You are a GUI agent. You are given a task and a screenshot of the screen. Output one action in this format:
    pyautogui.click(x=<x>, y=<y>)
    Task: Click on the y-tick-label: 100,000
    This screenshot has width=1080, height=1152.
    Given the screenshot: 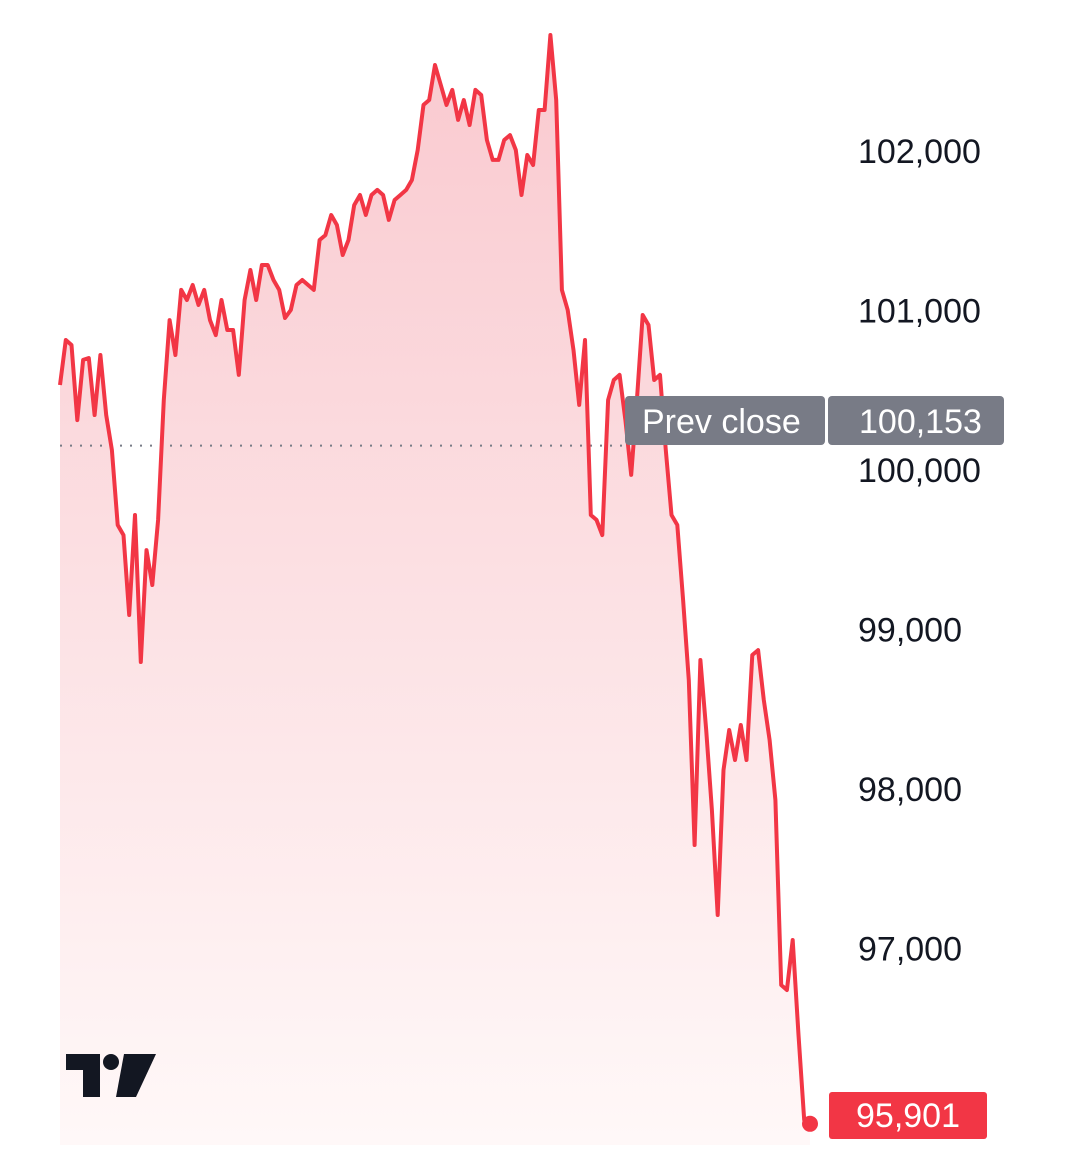 What is the action you would take?
    pyautogui.click(x=919, y=471)
    